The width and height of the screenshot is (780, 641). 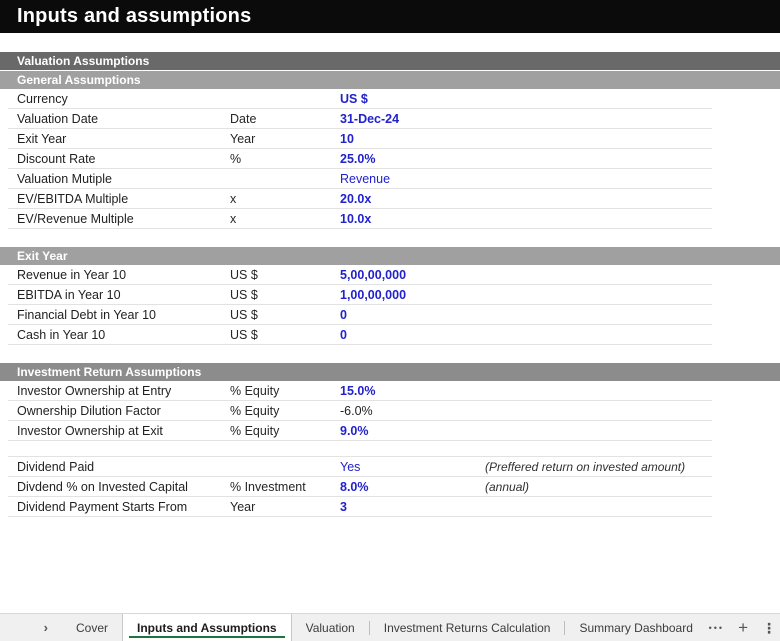 What do you see at coordinates (356, 410) in the screenshot?
I see `row-value-calculated: -6.0%` at bounding box center [356, 410].